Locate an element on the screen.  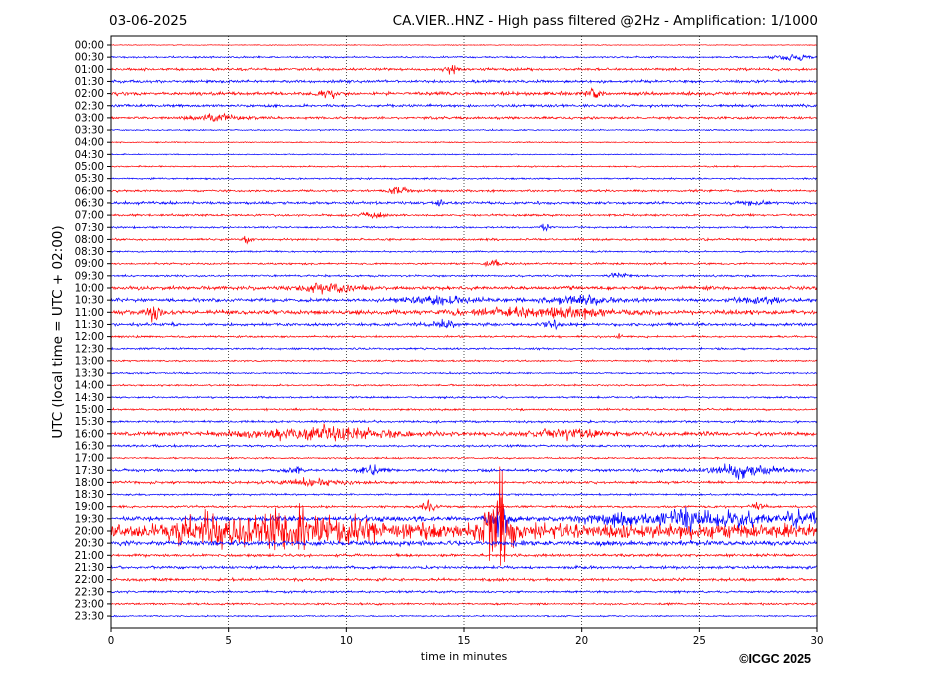
x-tick-label: 30 is located at coordinates (817, 641).